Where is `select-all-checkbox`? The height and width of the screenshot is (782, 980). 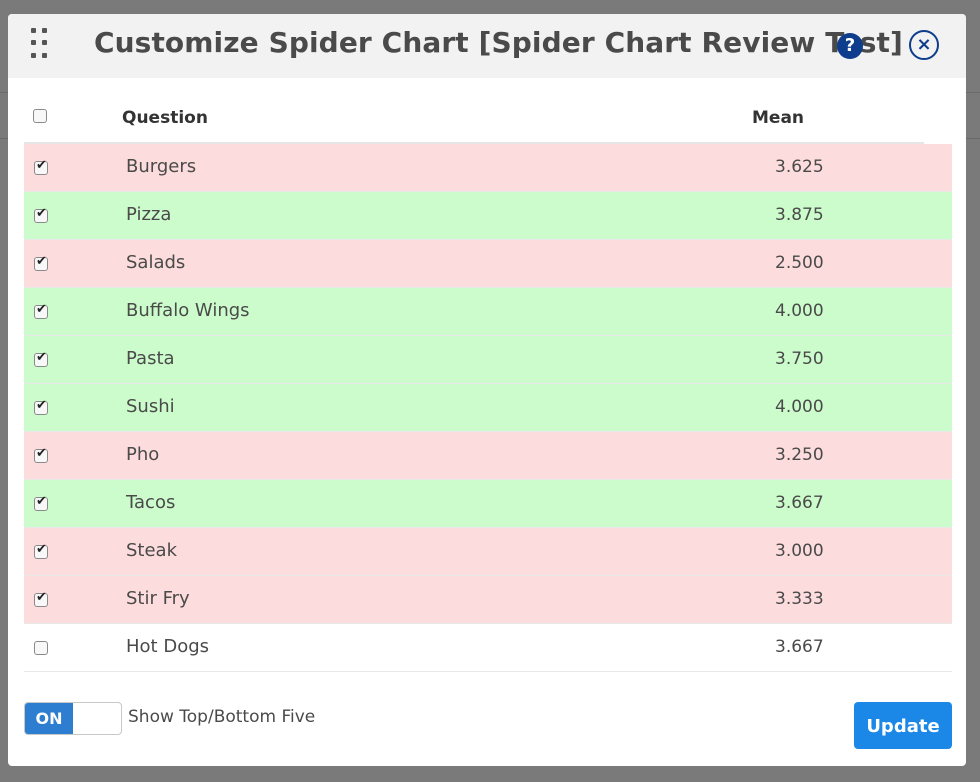 select-all-checkbox is located at coordinates (40, 116).